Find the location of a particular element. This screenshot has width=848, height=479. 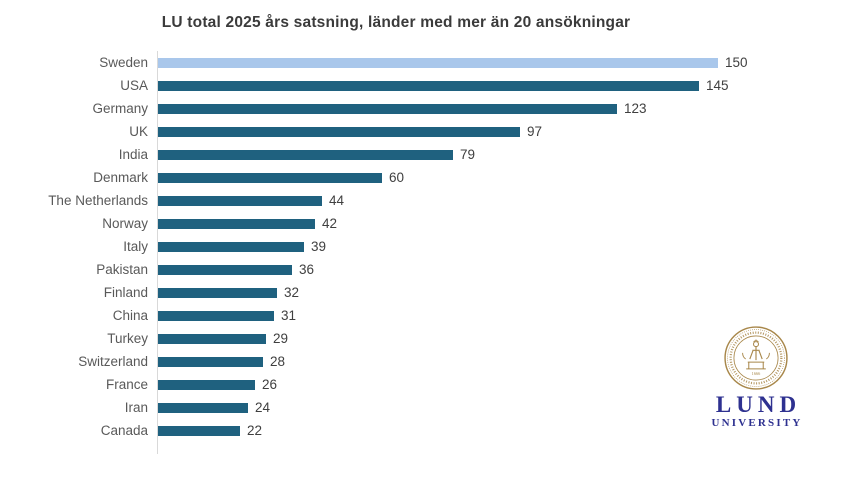

value-label: 79 is located at coordinates (468, 154).